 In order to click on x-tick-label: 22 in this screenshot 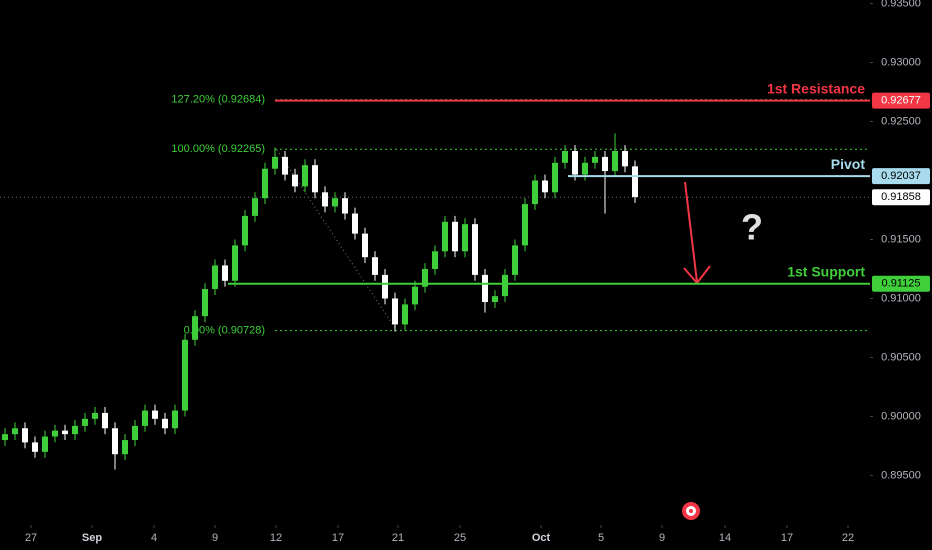, I will do `click(848, 538)`.